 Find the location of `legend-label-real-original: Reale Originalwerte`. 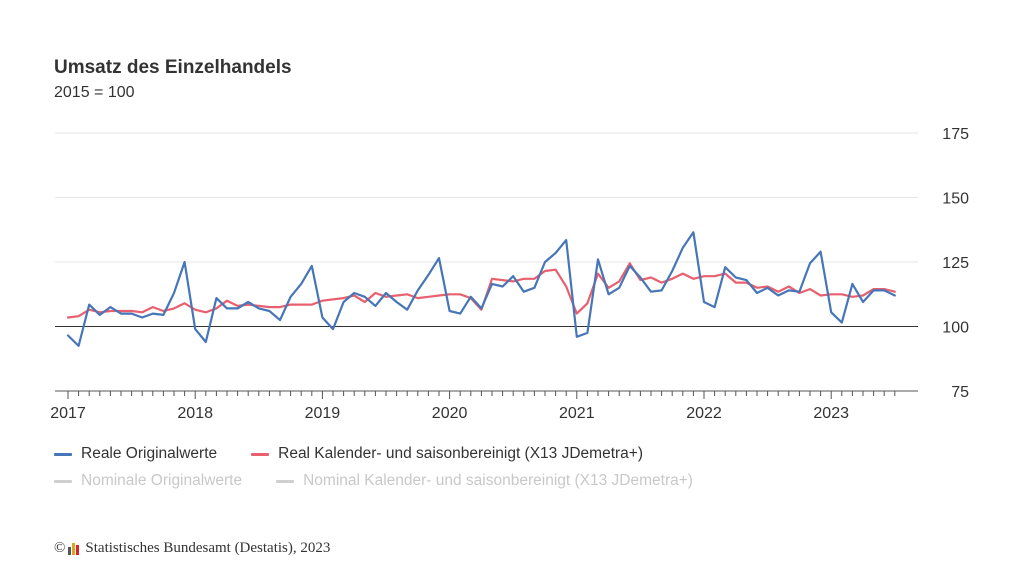

legend-label-real-original: Reale Originalwerte is located at coordinates (149, 453).